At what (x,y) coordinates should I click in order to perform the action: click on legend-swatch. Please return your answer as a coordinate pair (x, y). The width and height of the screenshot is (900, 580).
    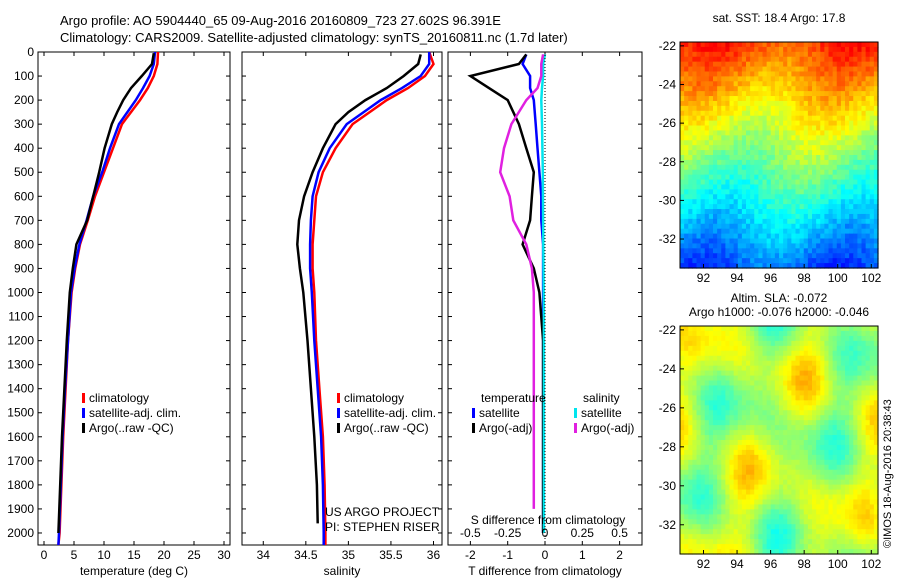
    Looking at the image, I should click on (83, 398).